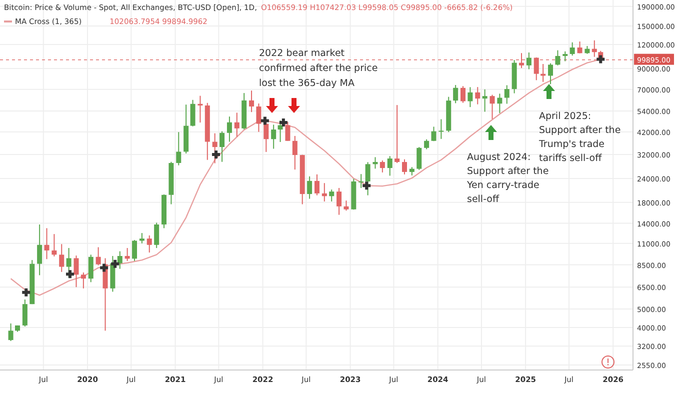 The image size is (680, 408). Describe the element at coordinates (318, 68) in the screenshot. I see `annotation: 2022 bear market confirmed after the price lost the 365-day MA` at that location.